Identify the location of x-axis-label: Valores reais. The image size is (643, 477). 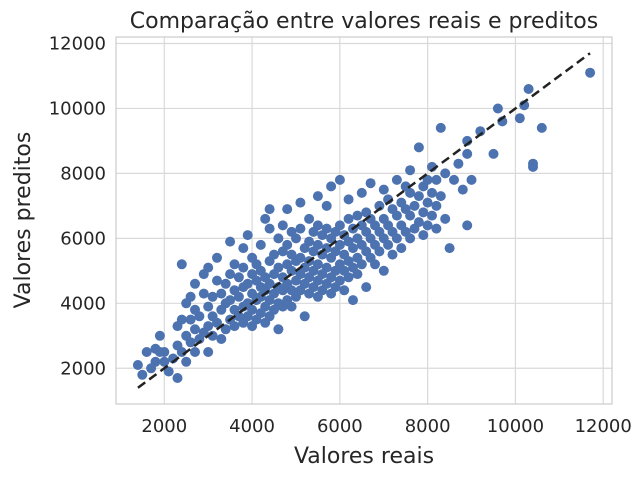
(364, 456).